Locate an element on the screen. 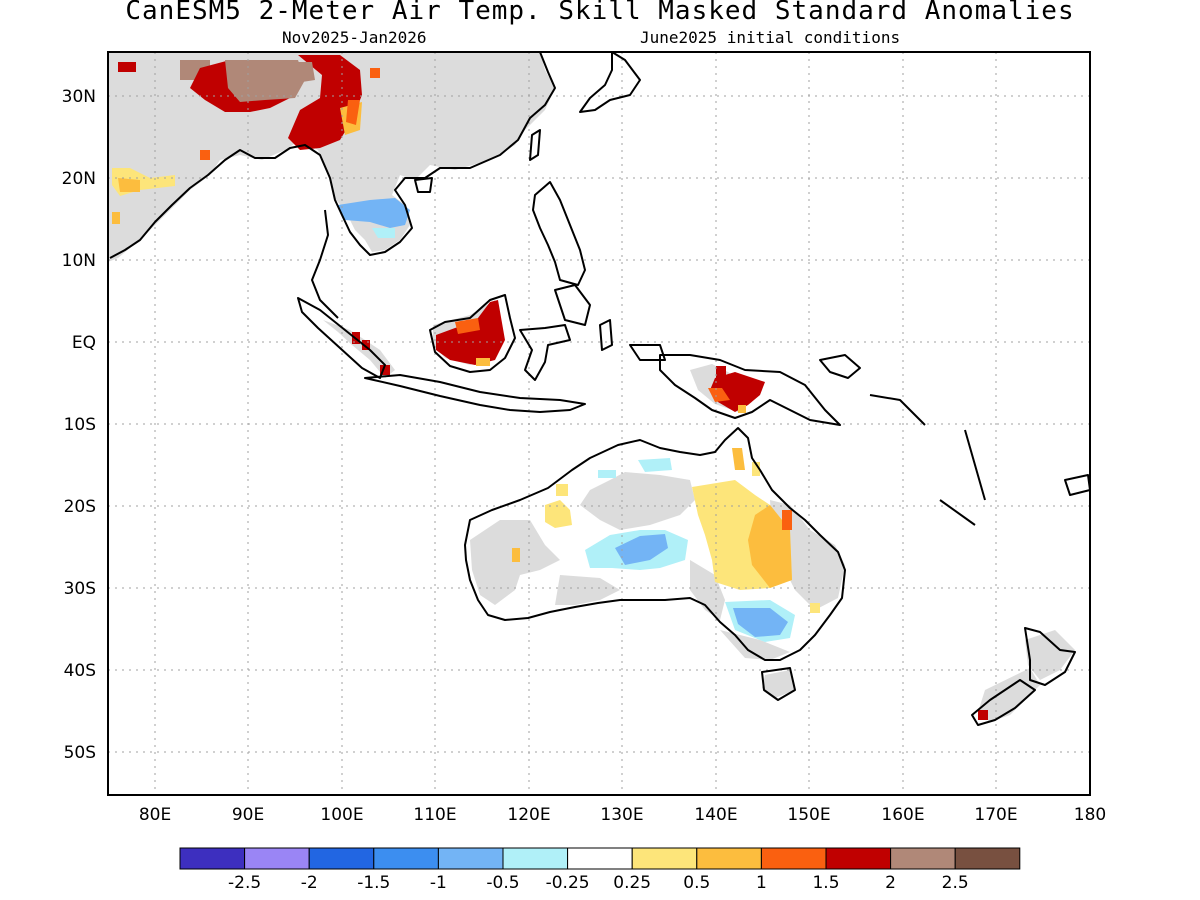 This screenshot has width=1200, height=900. lat-label: 30N is located at coordinates (79, 97).